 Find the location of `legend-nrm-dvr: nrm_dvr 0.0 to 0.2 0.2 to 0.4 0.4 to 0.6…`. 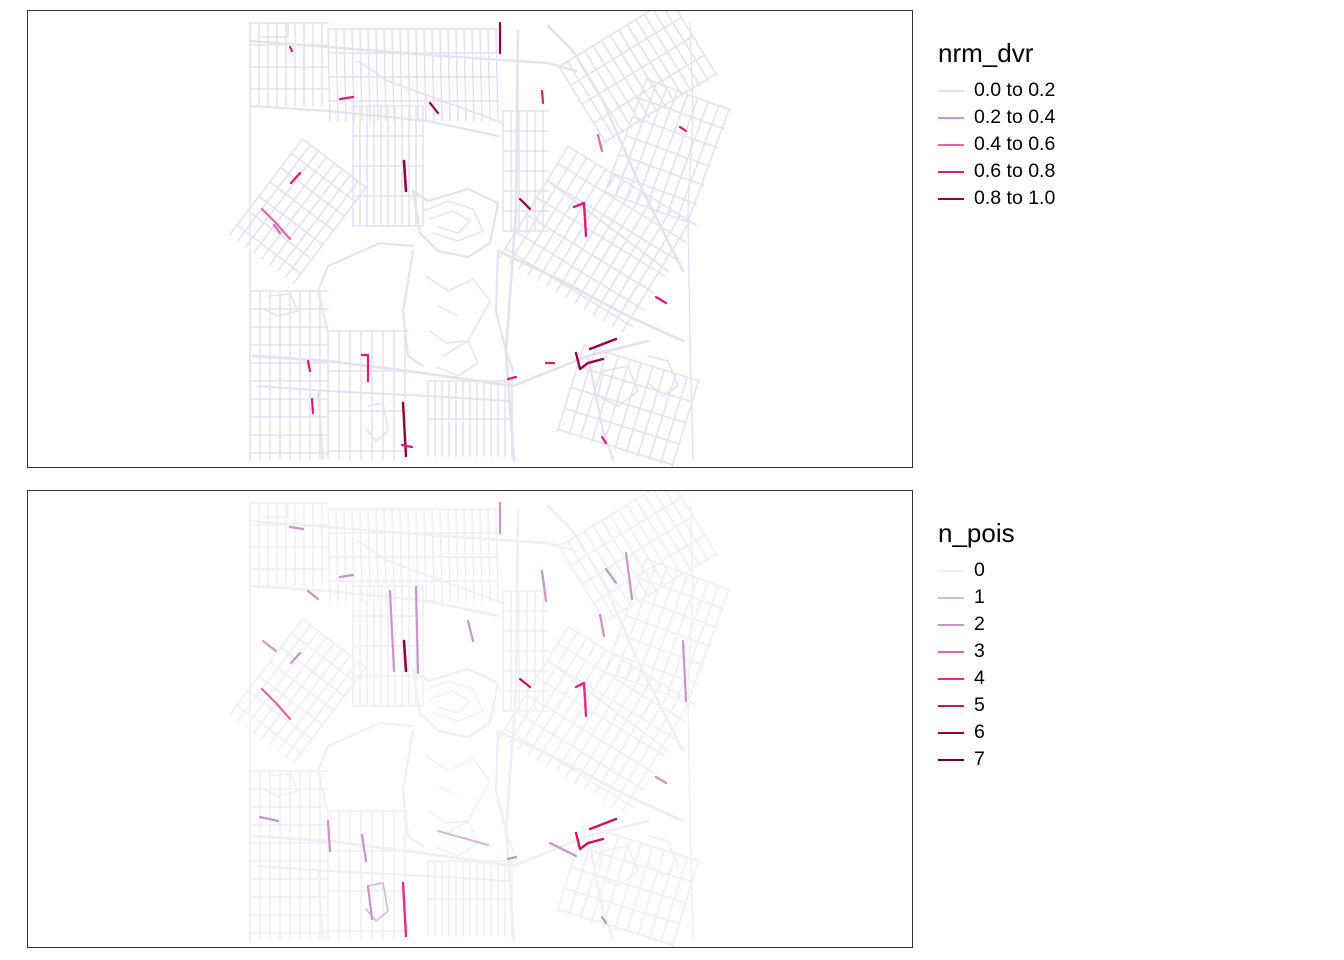

legend-nrm-dvr: nrm_dvr 0.0 to 0.2 0.2 to 0.4 0.4 to 0.6… is located at coordinates (996, 124).